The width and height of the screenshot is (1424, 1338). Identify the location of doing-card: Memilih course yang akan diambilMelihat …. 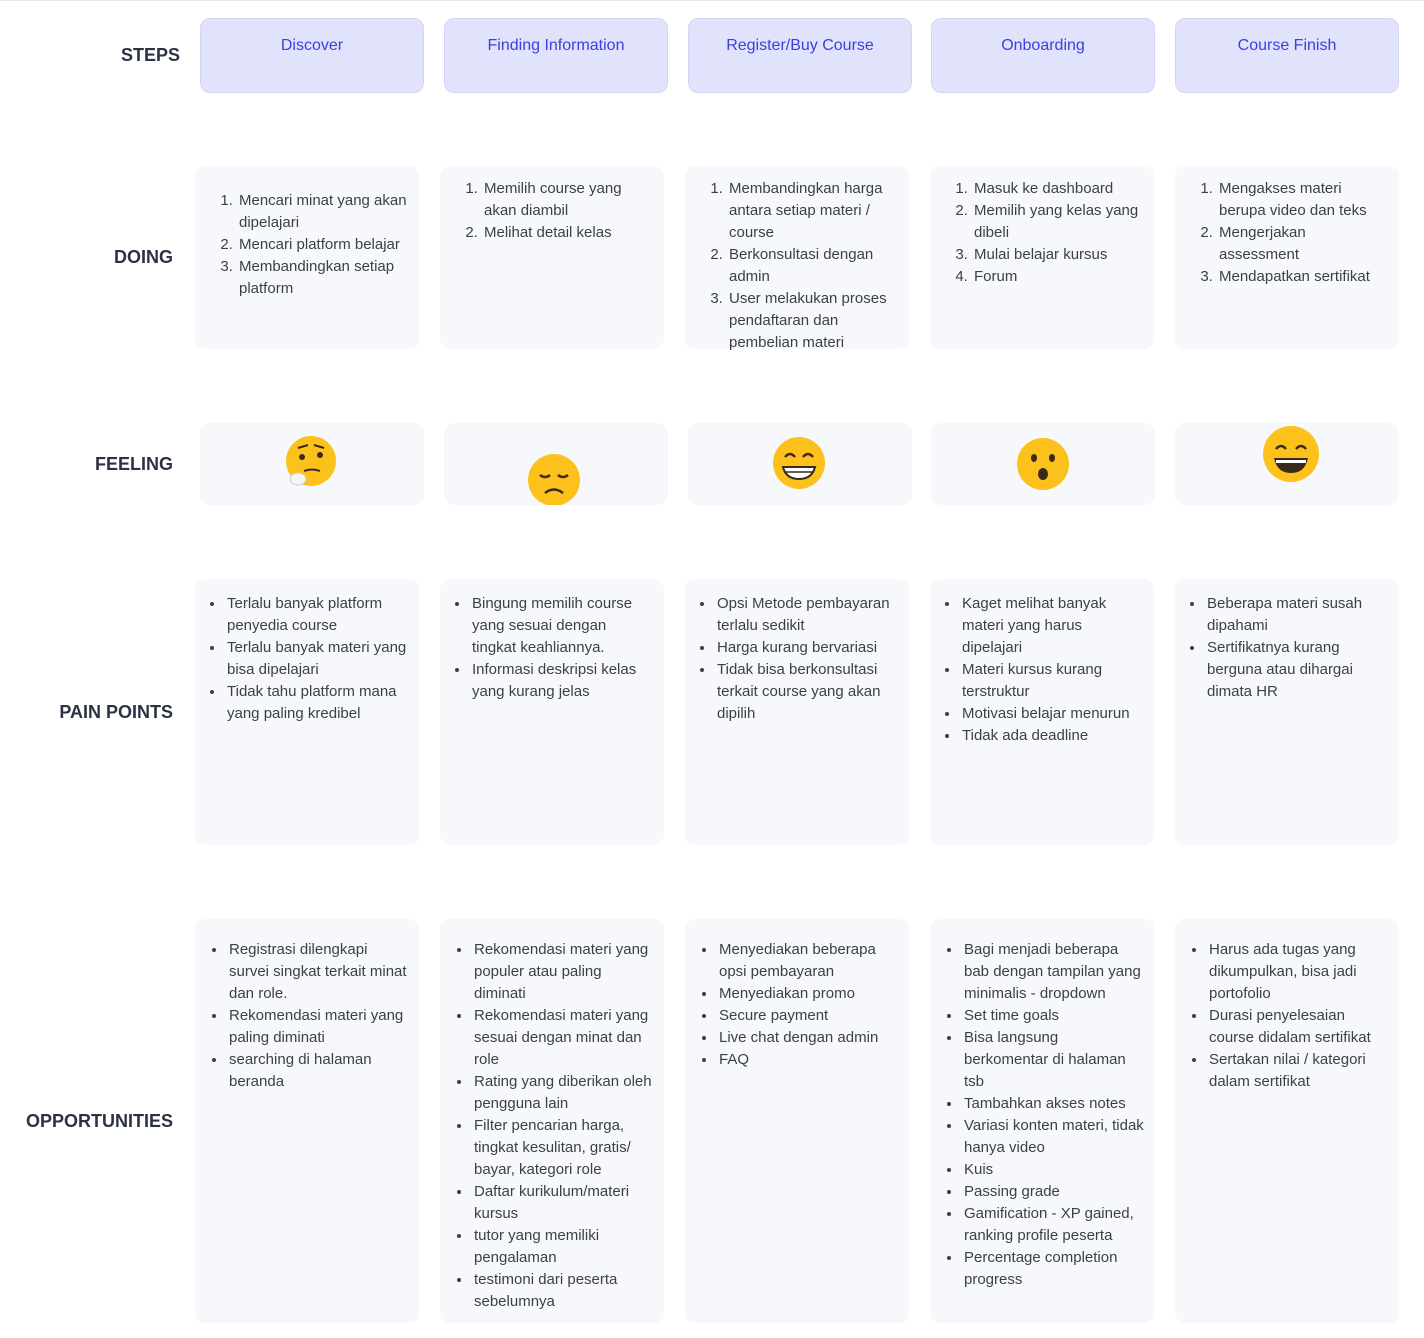
(552, 257).